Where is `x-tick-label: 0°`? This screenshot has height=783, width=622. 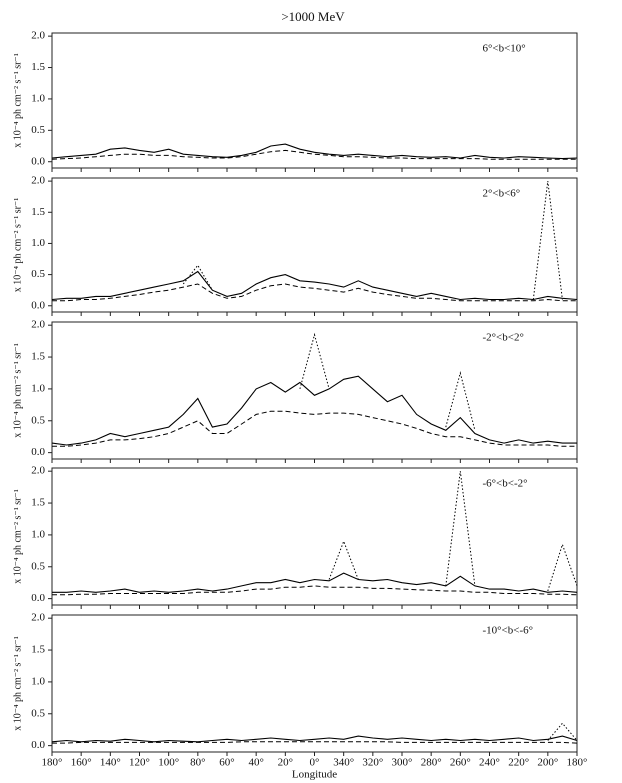
x-tick-label: 0° is located at coordinates (315, 763).